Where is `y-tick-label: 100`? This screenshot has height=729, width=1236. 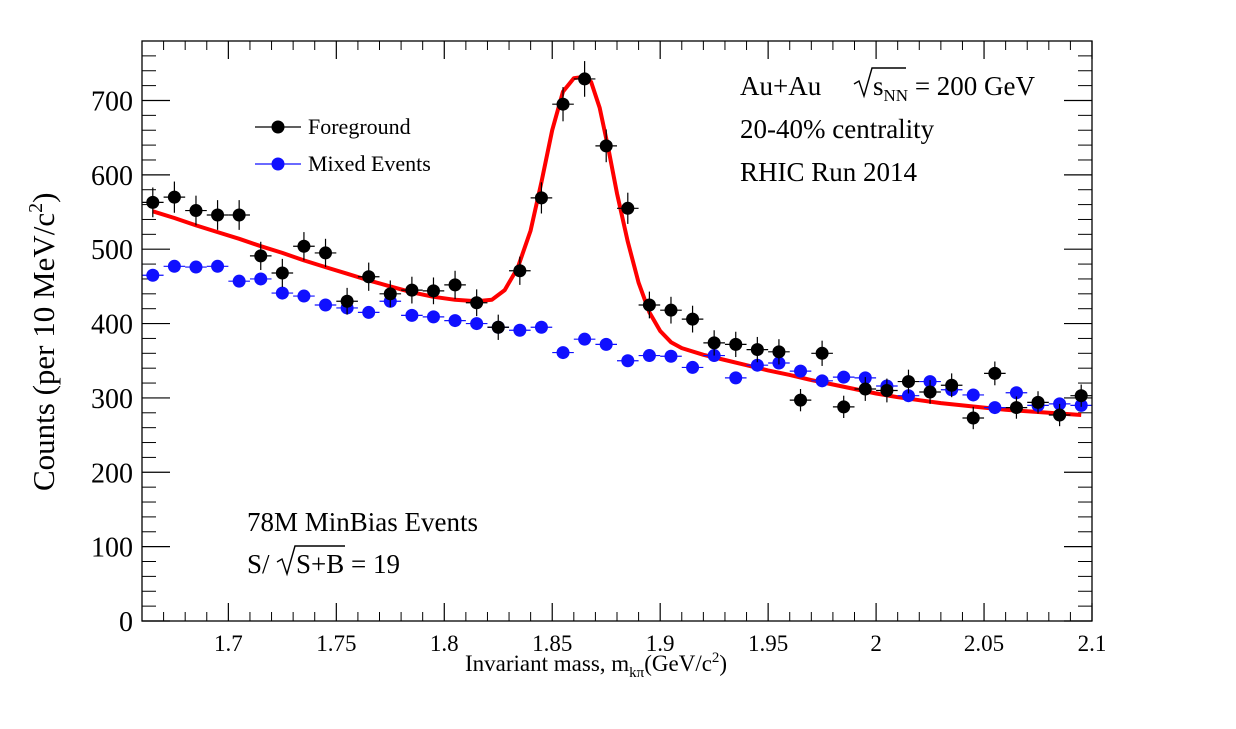 y-tick-label: 100 is located at coordinates (112, 548).